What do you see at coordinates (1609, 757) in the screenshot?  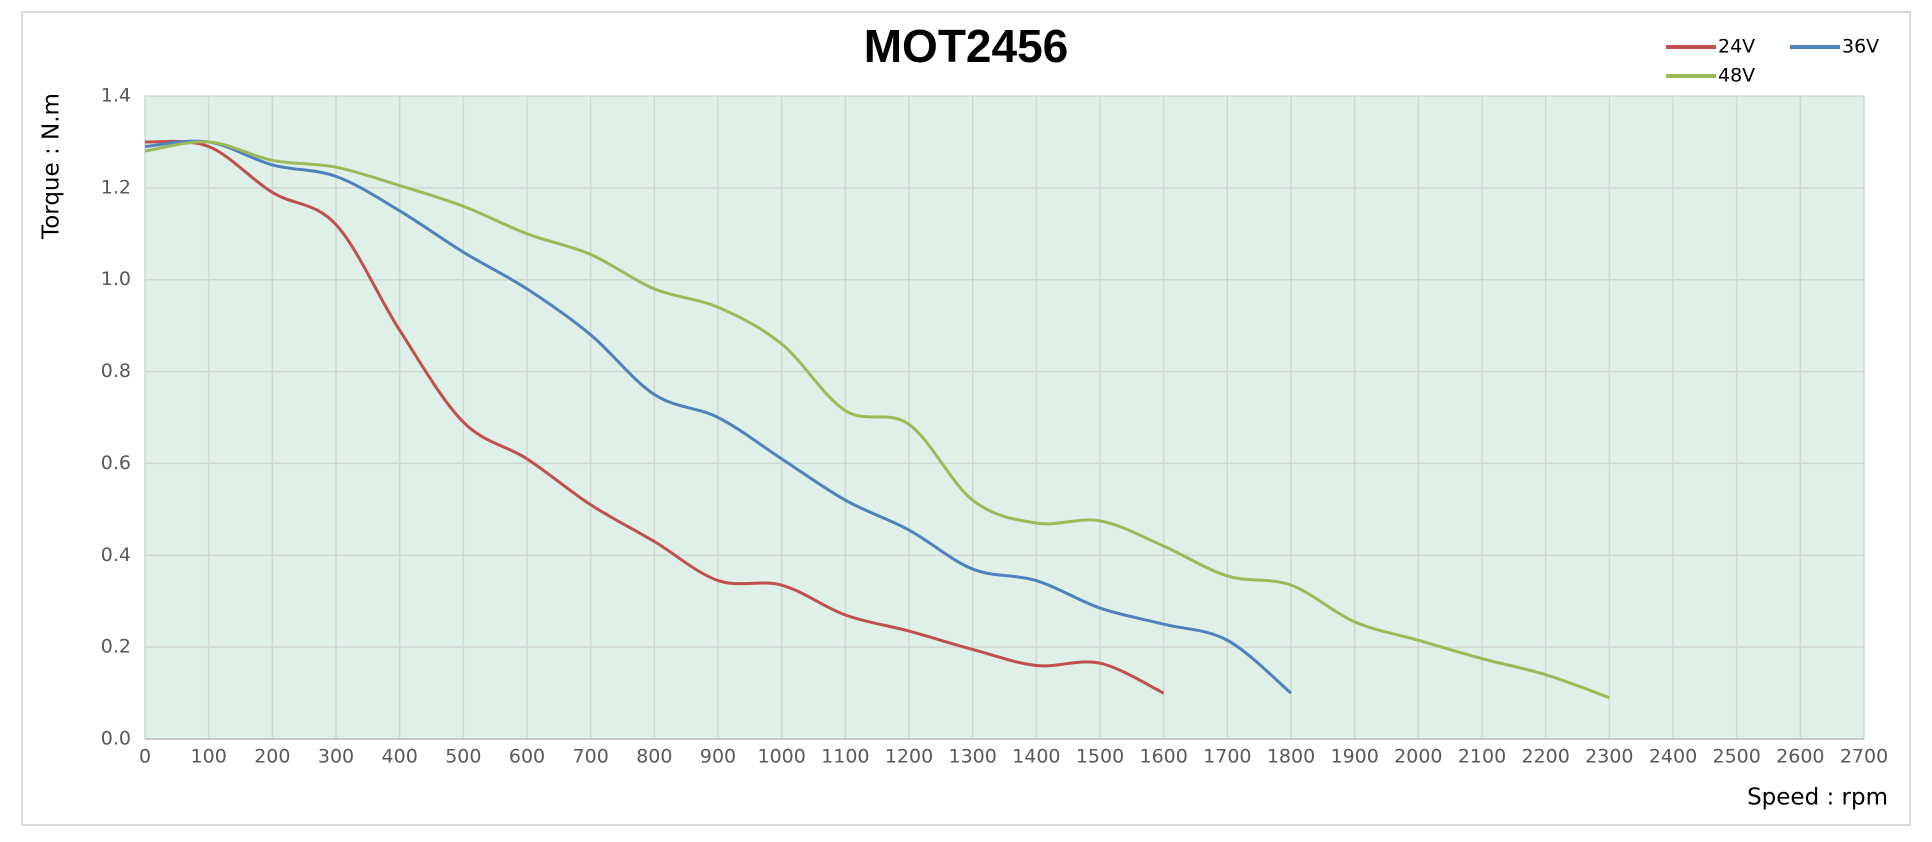 I see `x-tick-label: 2300` at bounding box center [1609, 757].